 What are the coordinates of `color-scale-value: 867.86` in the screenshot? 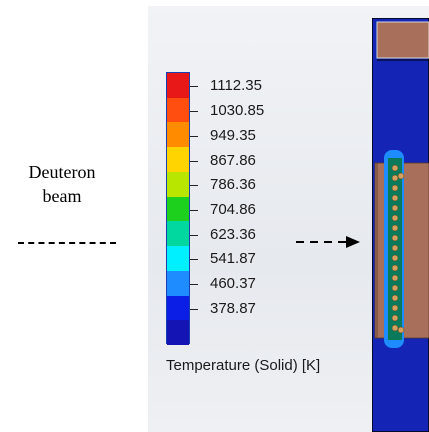 It's located at (233, 160).